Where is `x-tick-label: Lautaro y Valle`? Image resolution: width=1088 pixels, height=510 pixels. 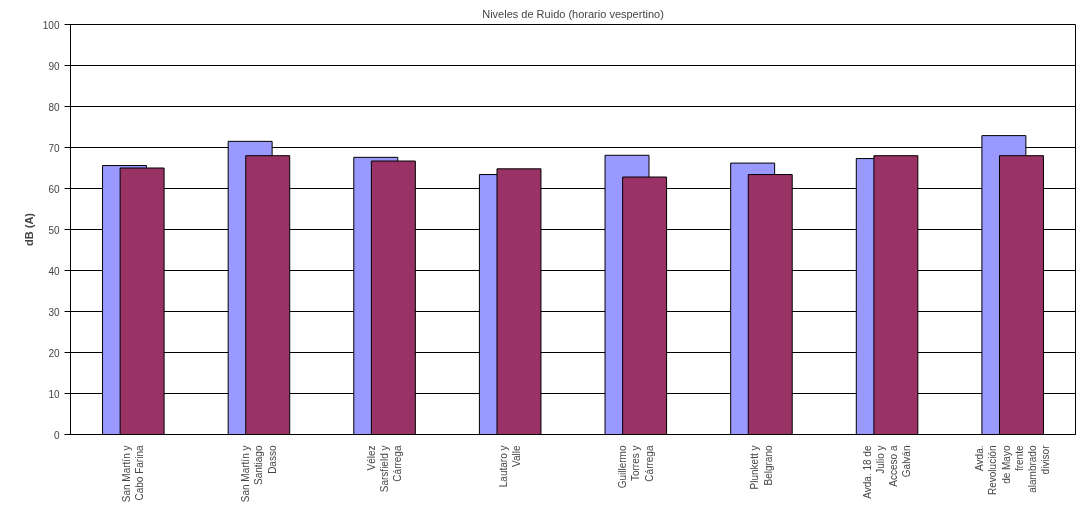 x-tick-label: Lautaro y Valle is located at coordinates (510, 466).